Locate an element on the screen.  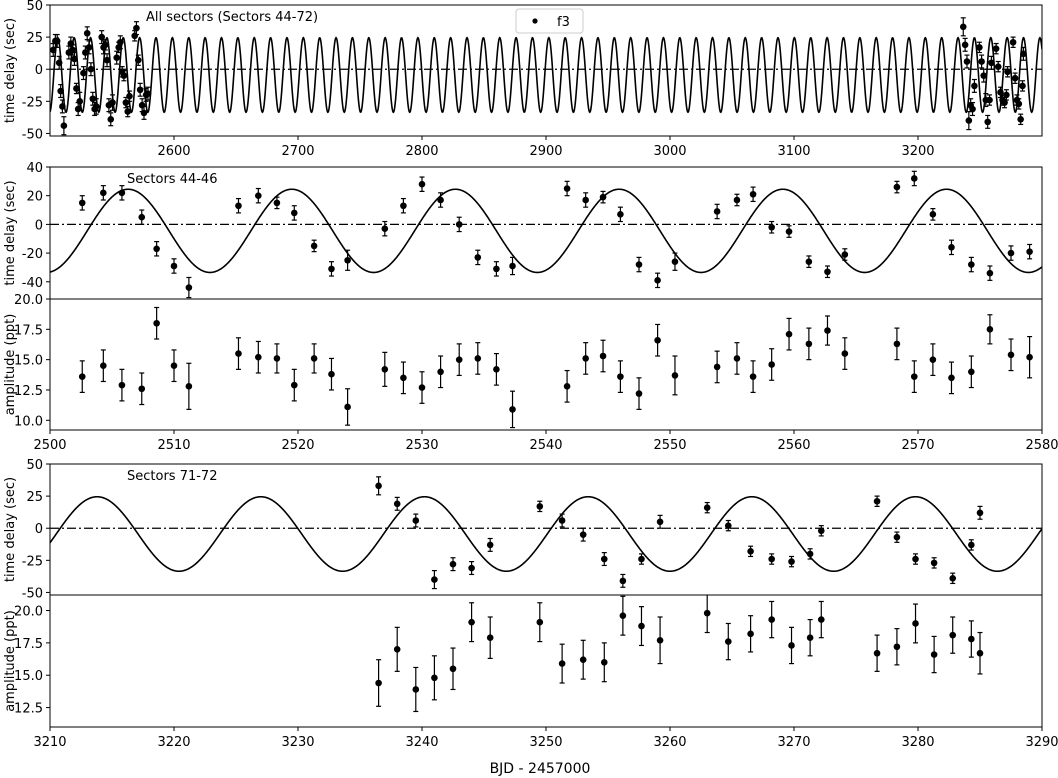
model-curve is located at coordinates (546, 534).